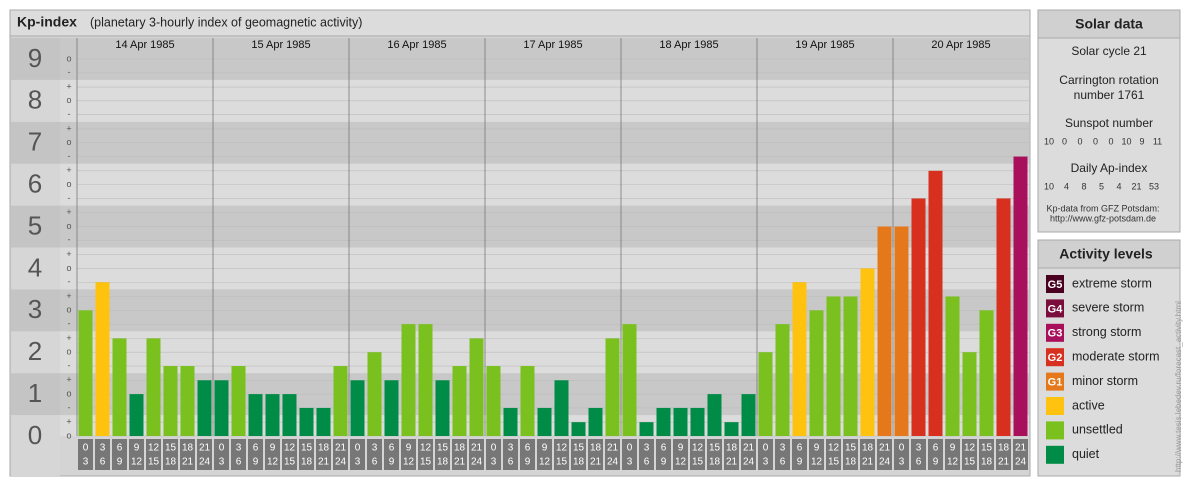 The width and height of the screenshot is (1184, 480). What do you see at coordinates (1109, 51) in the screenshot?
I see `solar-cycle: Solar cycle 21` at bounding box center [1109, 51].